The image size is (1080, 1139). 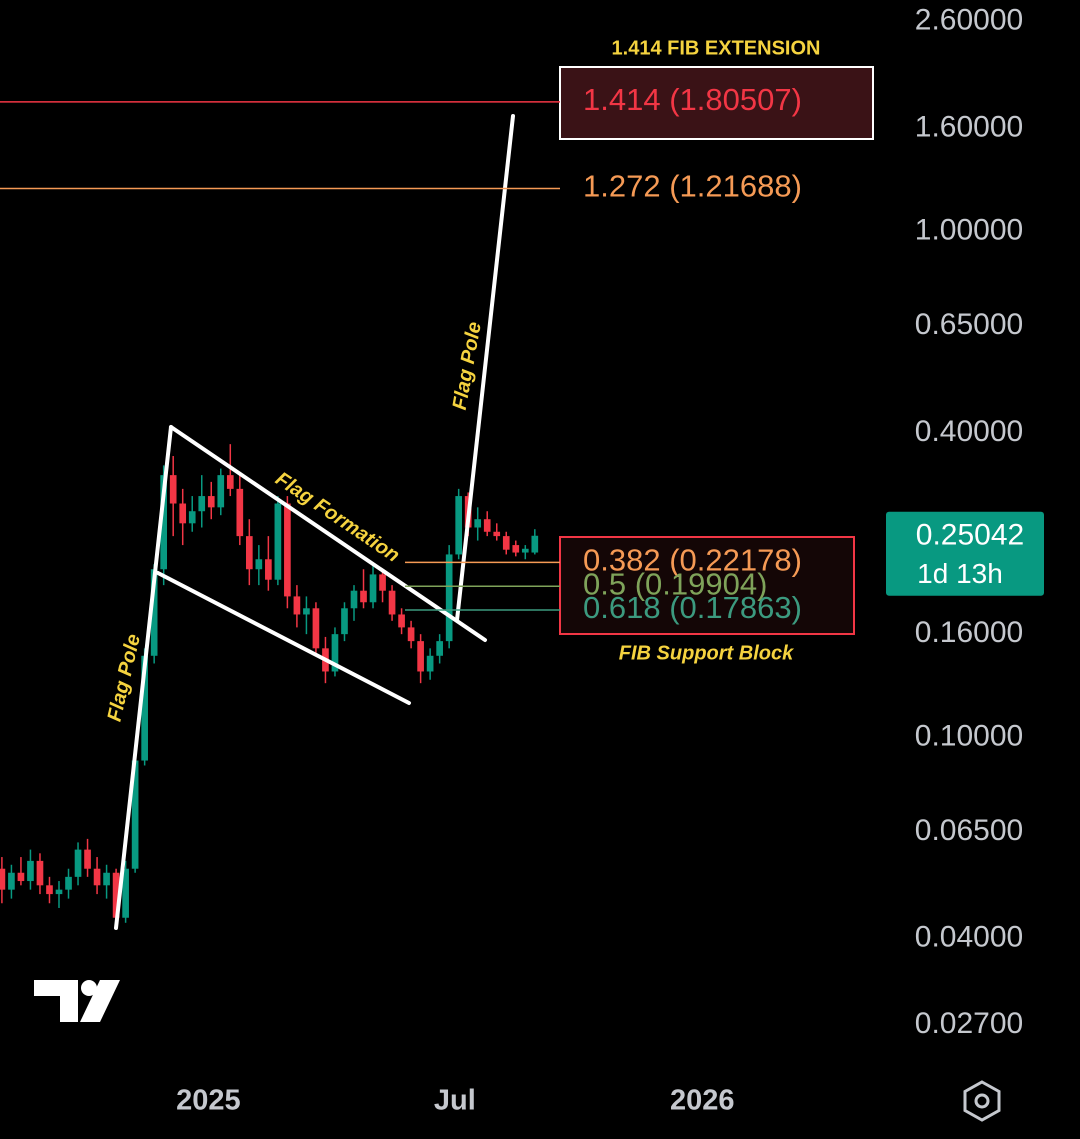 I want to click on x-tick-label: 2025, so click(x=208, y=1101).